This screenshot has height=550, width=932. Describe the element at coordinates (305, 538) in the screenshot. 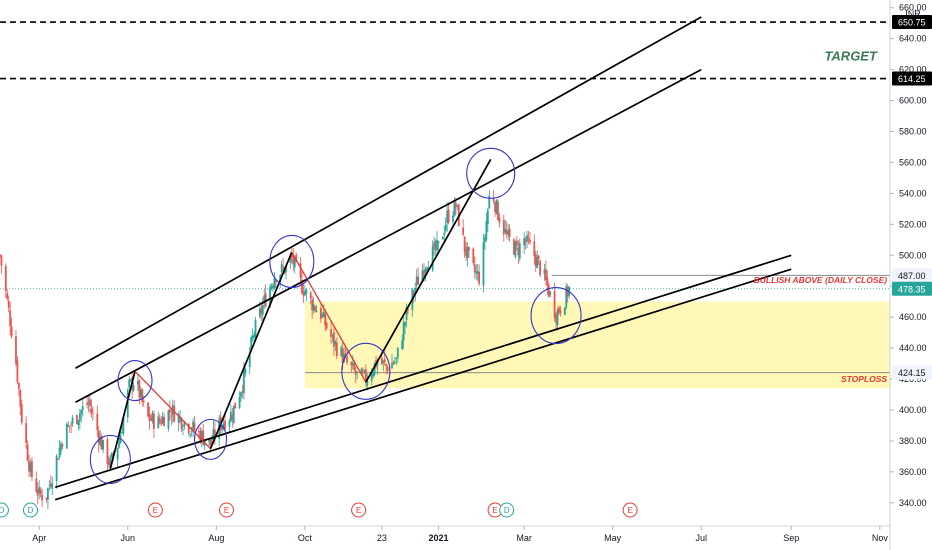

I see `time-tick-label: Oct` at that location.